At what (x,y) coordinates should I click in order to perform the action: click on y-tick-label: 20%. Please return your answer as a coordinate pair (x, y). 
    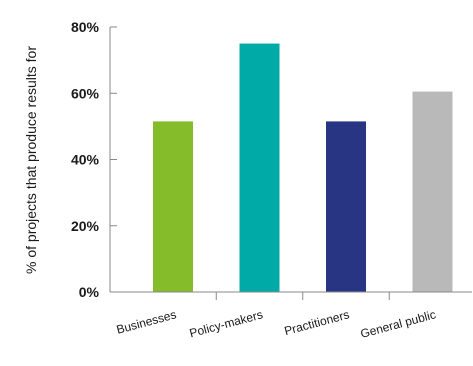
    Looking at the image, I should click on (85, 226).